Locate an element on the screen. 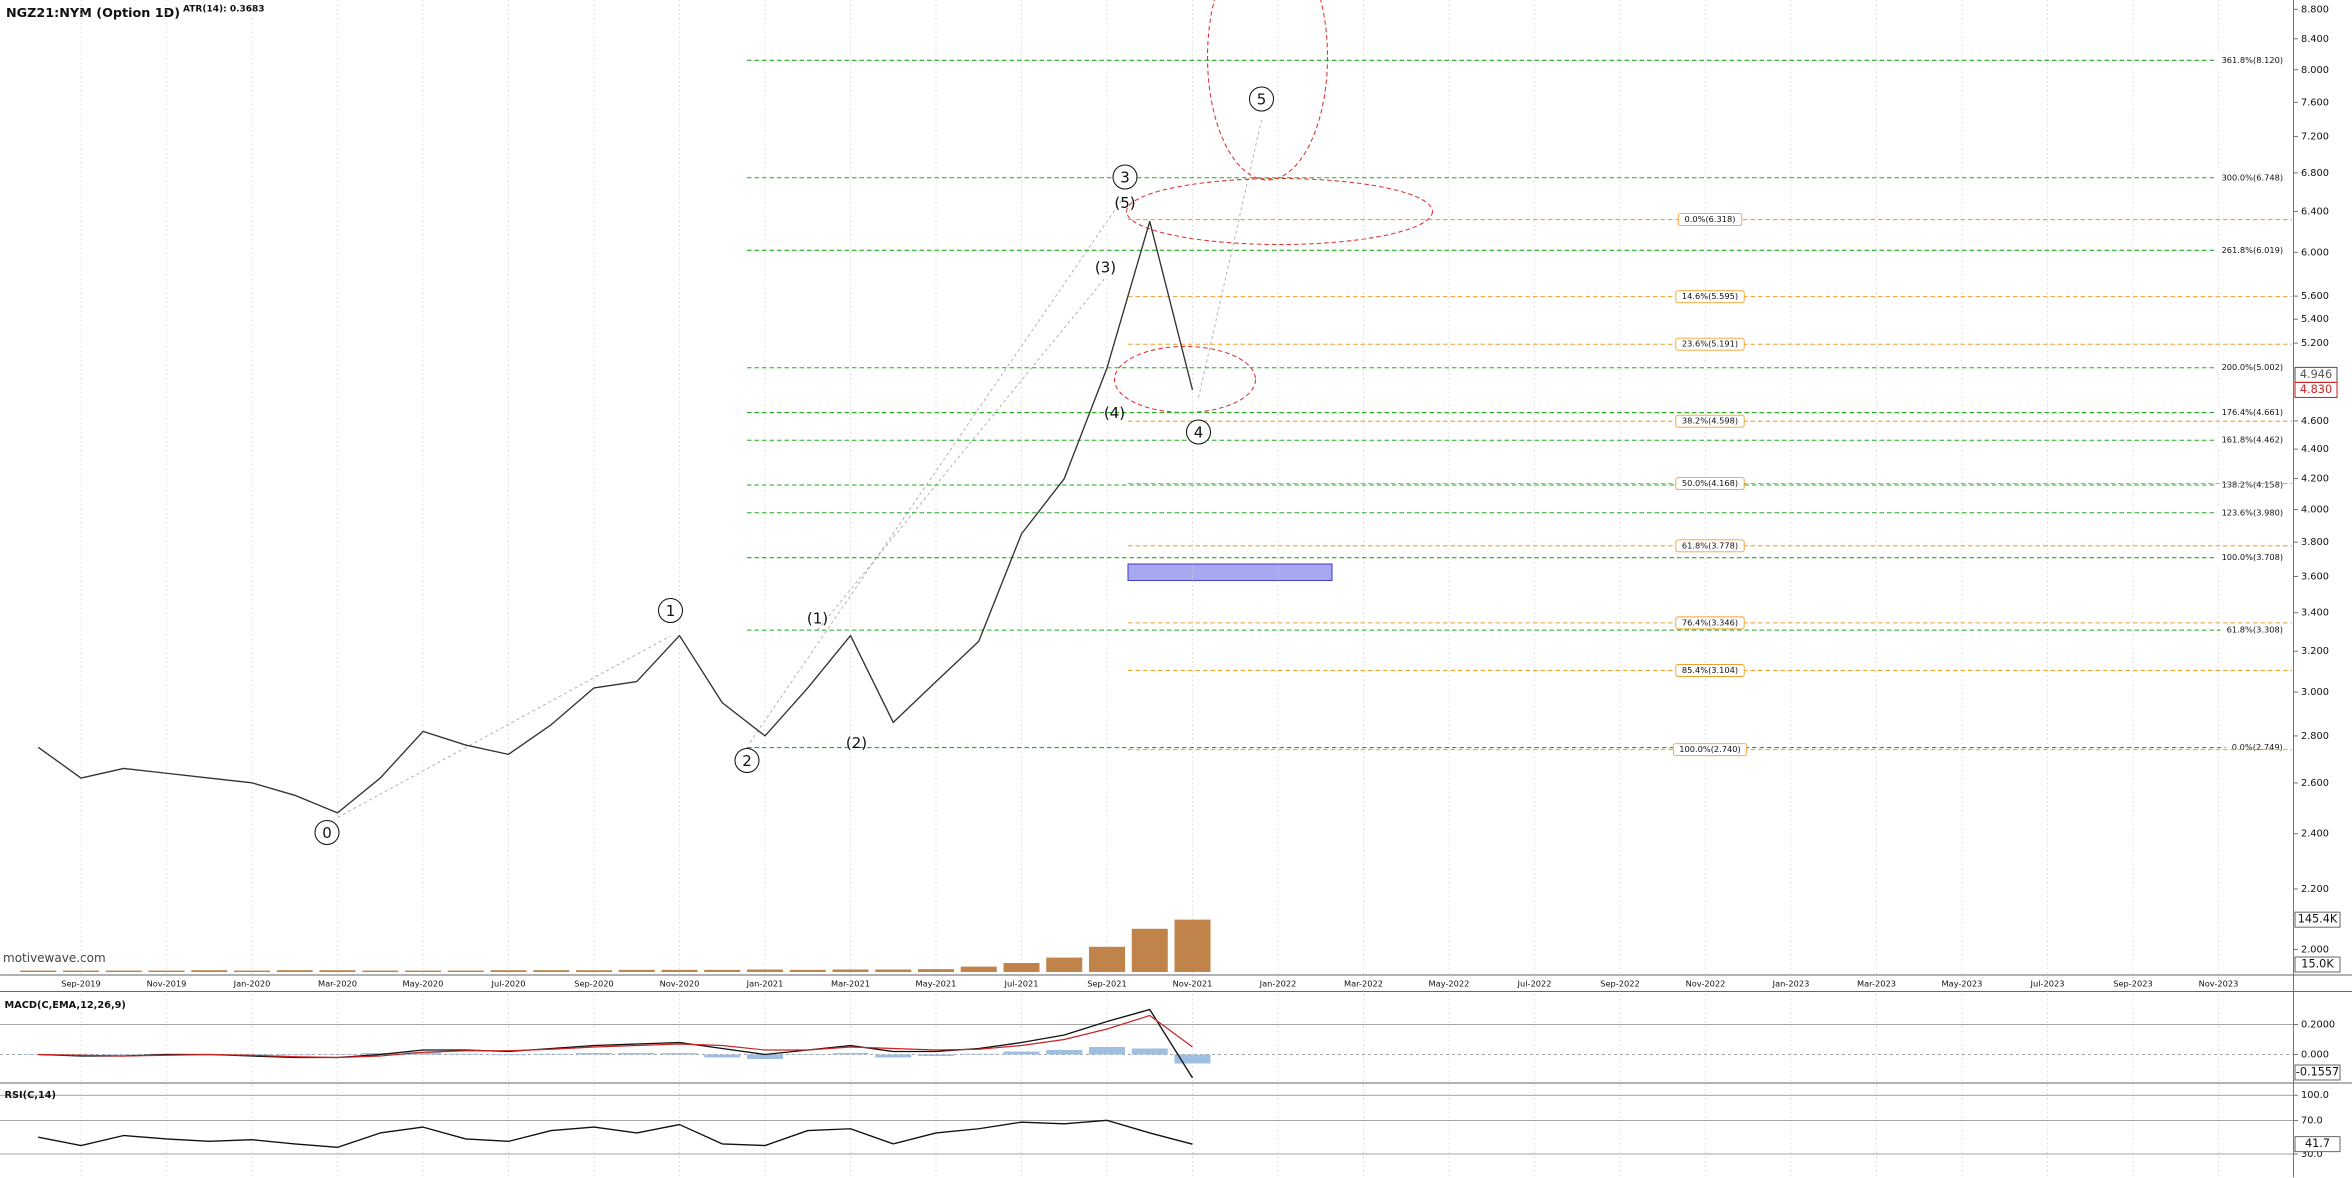 The height and width of the screenshot is (1178, 2352). x-tick-label: Nov-2020 is located at coordinates (680, 984).